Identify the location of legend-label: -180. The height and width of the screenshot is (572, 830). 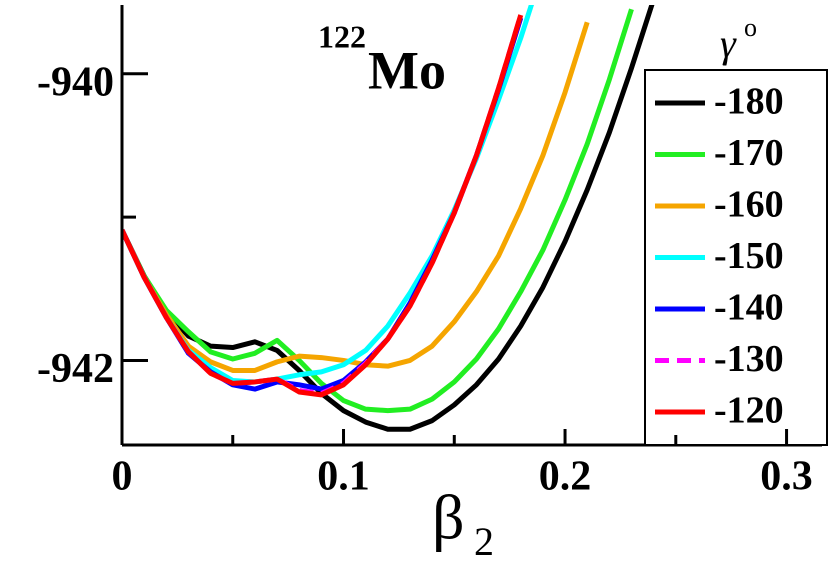
(749, 102).